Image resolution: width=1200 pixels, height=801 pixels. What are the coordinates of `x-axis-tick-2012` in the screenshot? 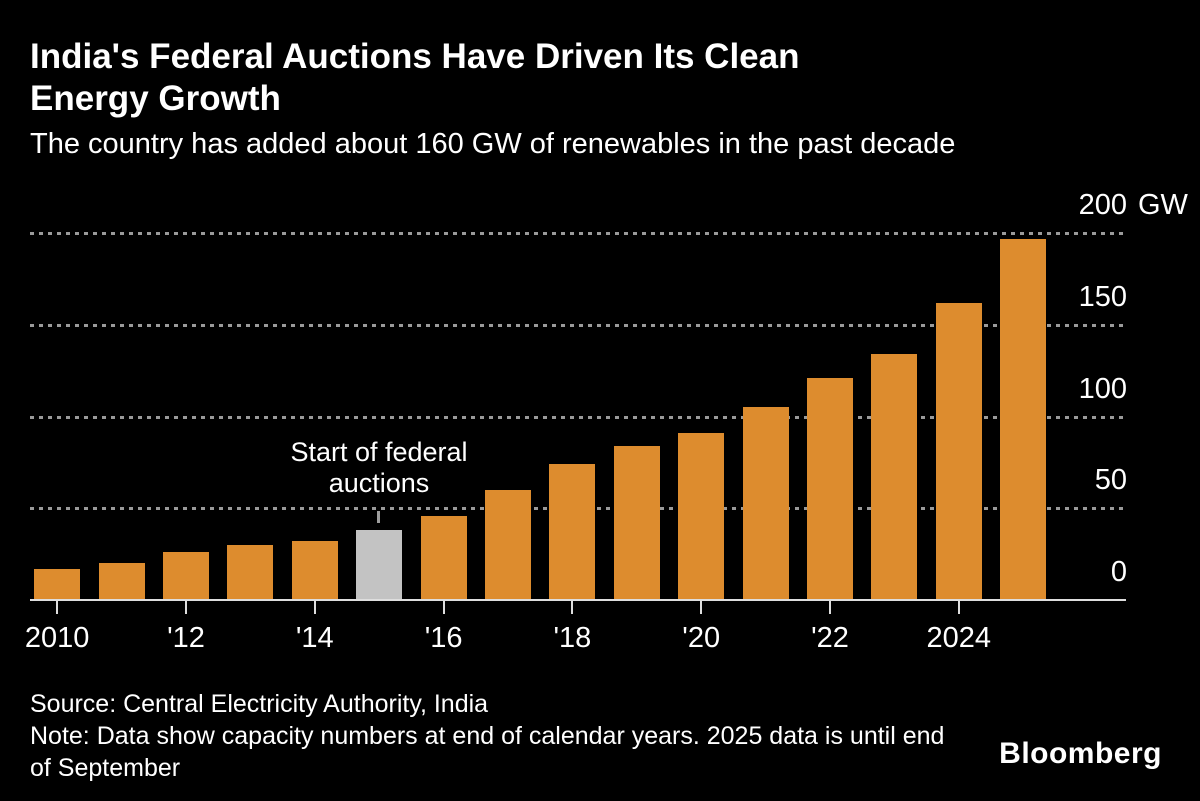 It's located at (186, 607).